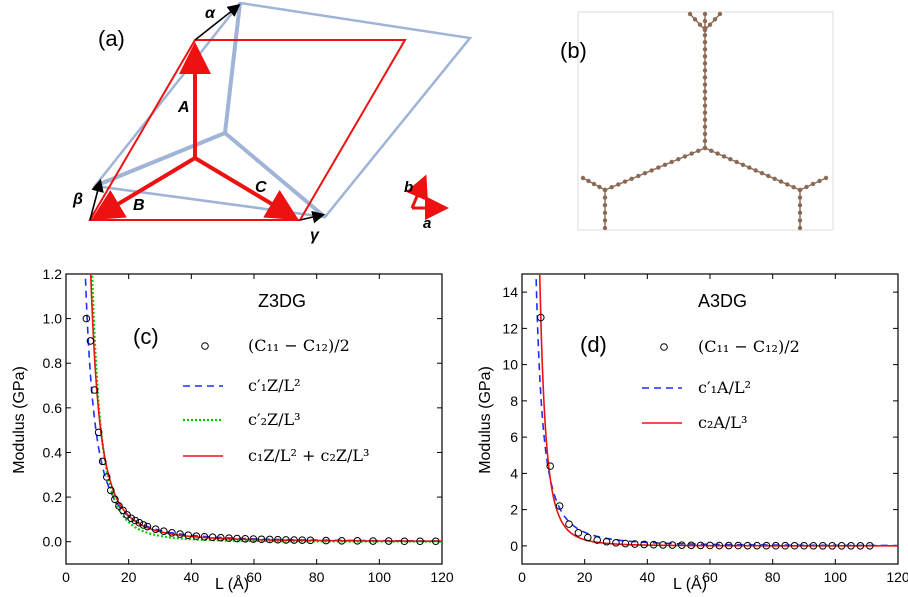 The width and height of the screenshot is (908, 597). I want to click on x-tick-label: 80, so click(317, 577).